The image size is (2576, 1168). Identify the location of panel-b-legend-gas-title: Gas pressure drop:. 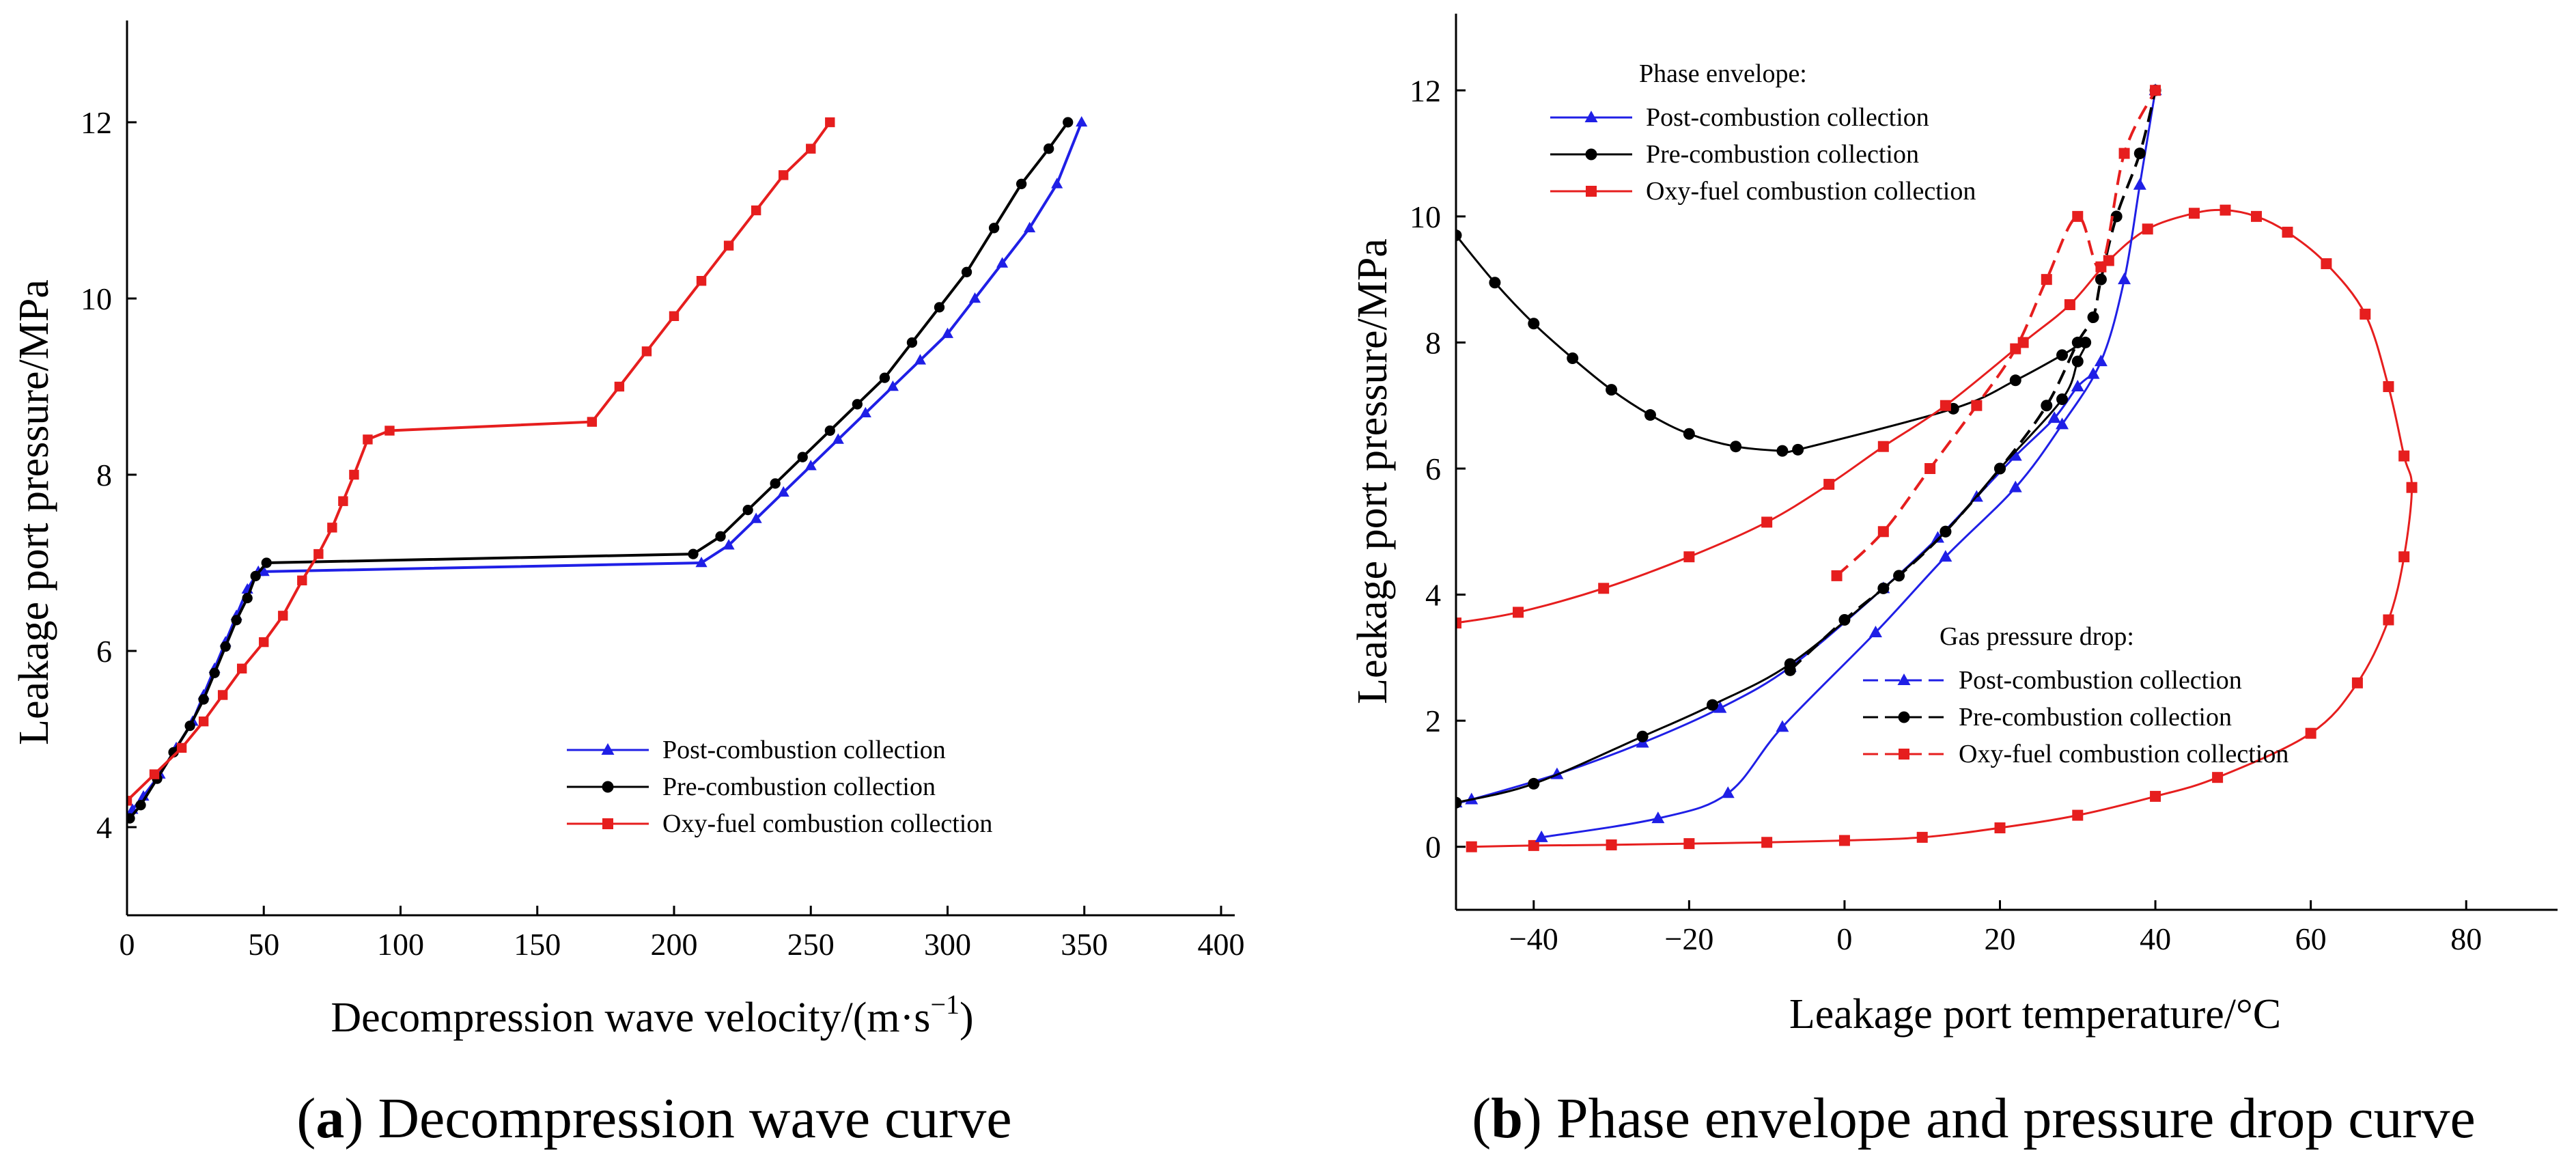
(2037, 636).